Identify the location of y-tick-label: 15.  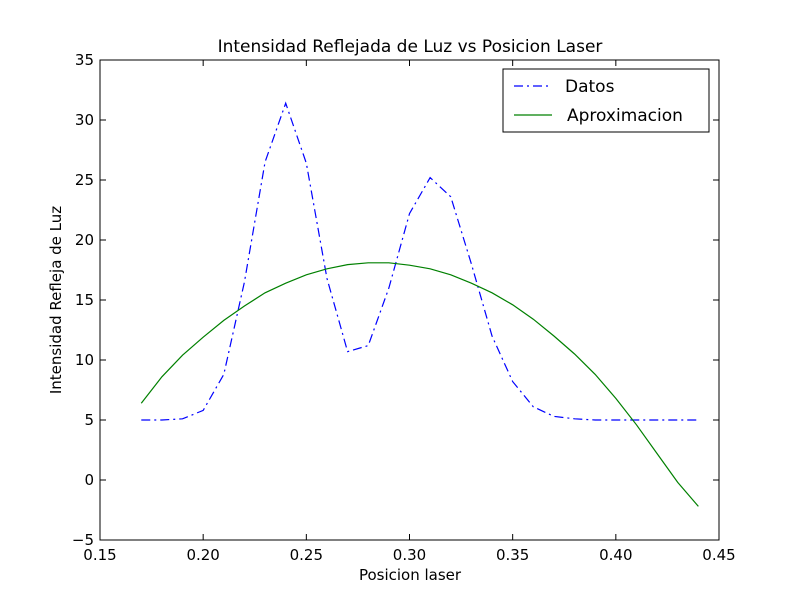
(84, 300).